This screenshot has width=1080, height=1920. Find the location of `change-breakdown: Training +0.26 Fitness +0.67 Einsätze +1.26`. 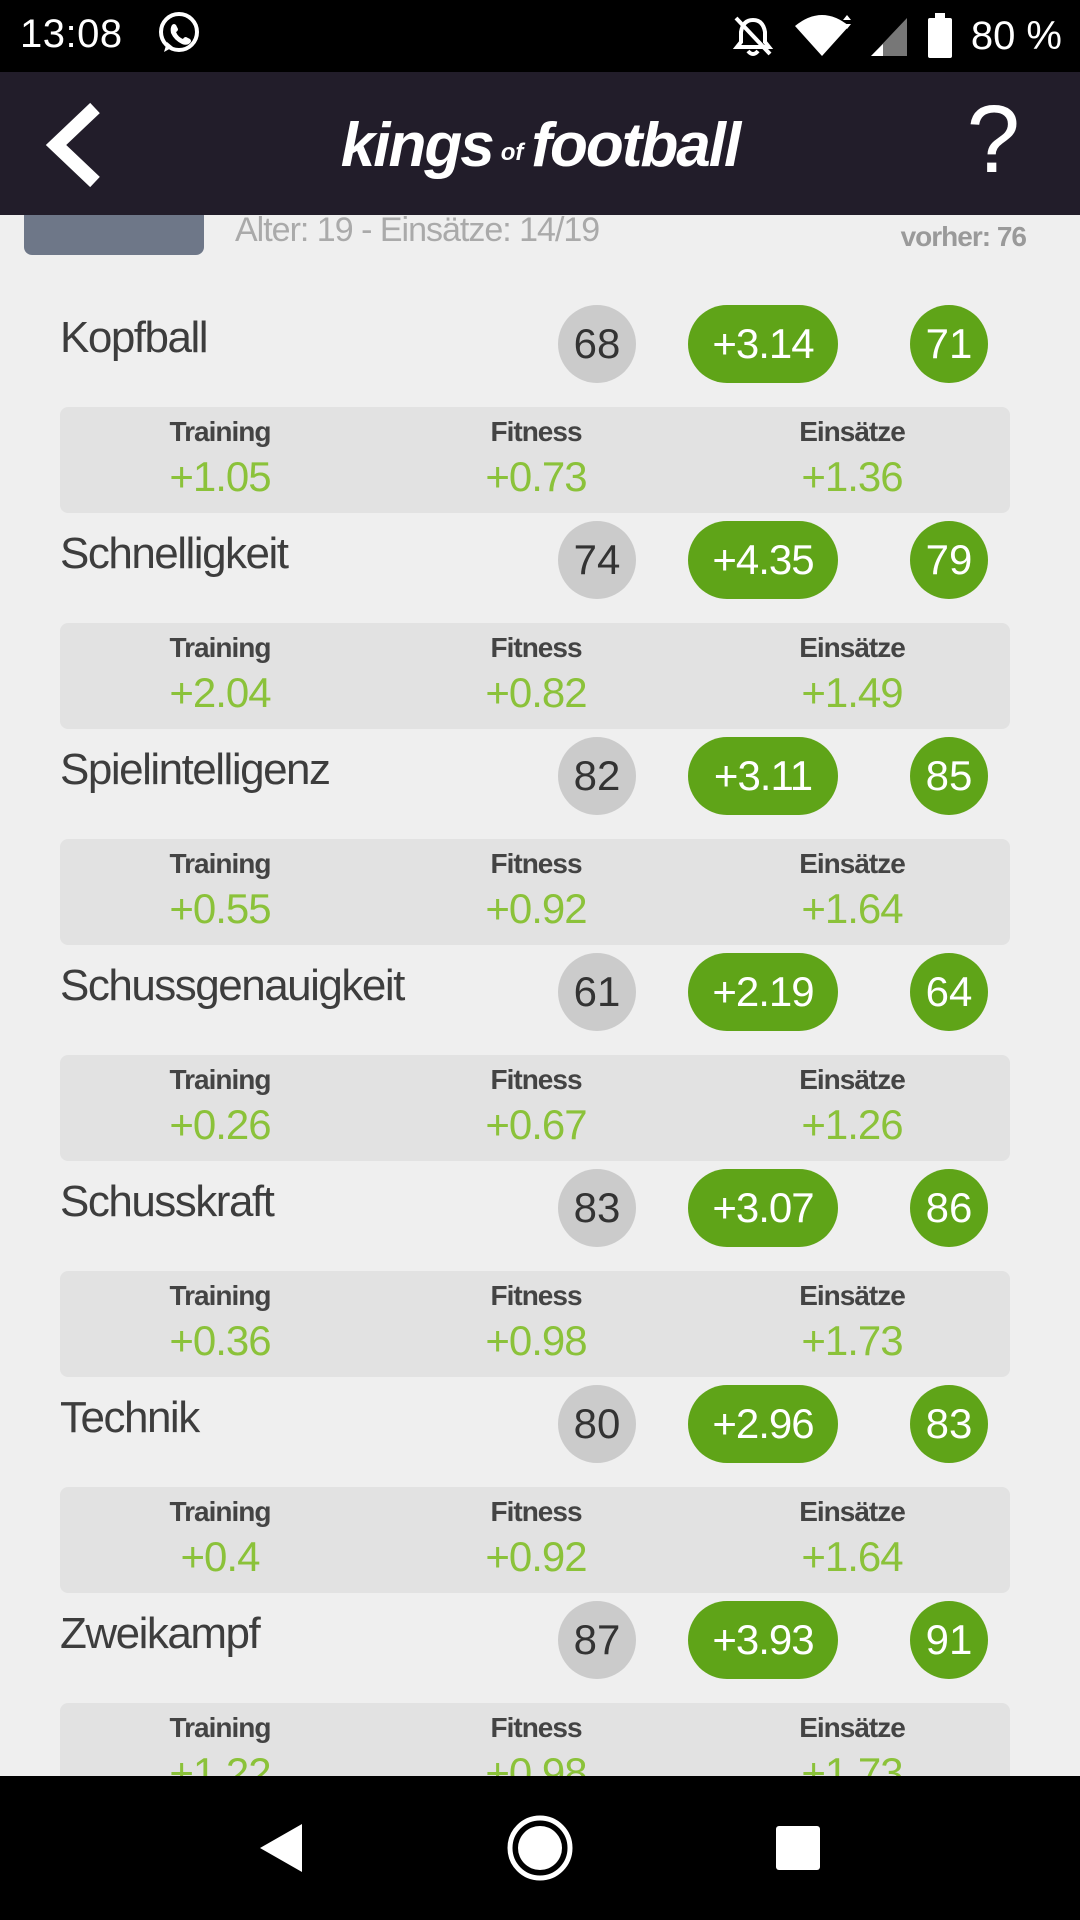

change-breakdown: Training +0.26 Fitness +0.67 Einsätze +1.26 is located at coordinates (535, 1108).